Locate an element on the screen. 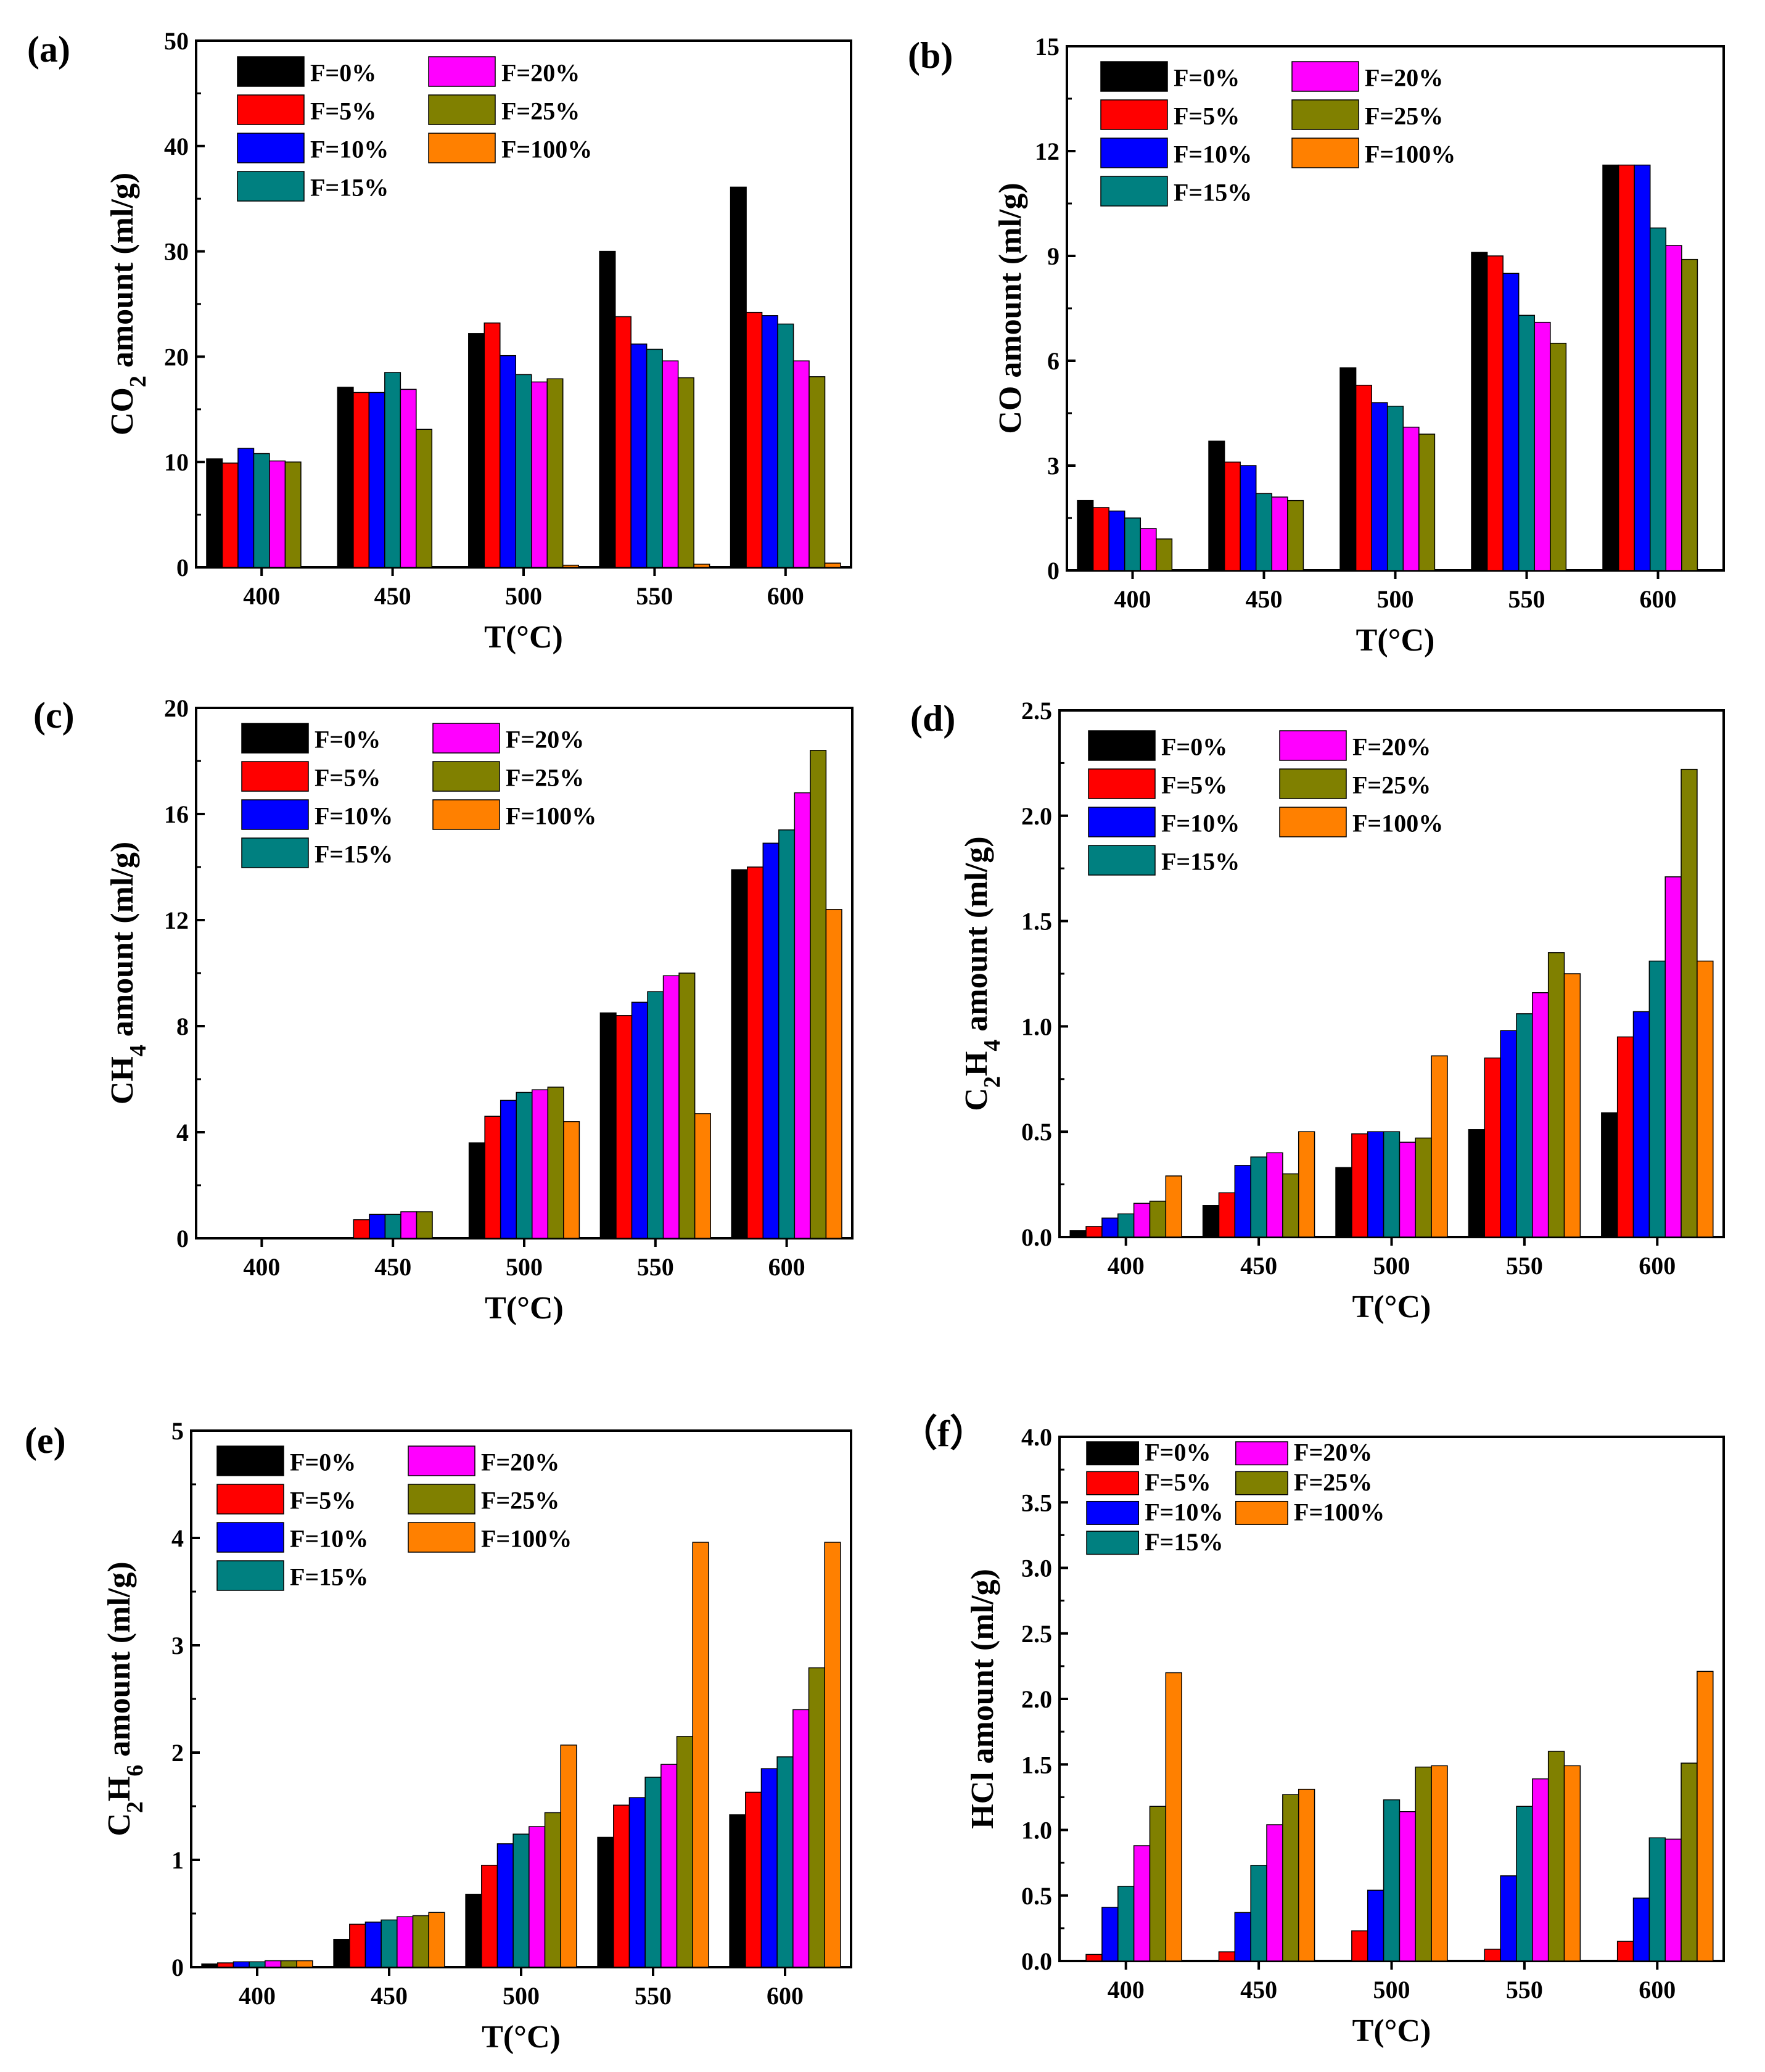 Image resolution: width=1765 pixels, height=2072 pixels. legend-label: F=20% is located at coordinates (1333, 1452).